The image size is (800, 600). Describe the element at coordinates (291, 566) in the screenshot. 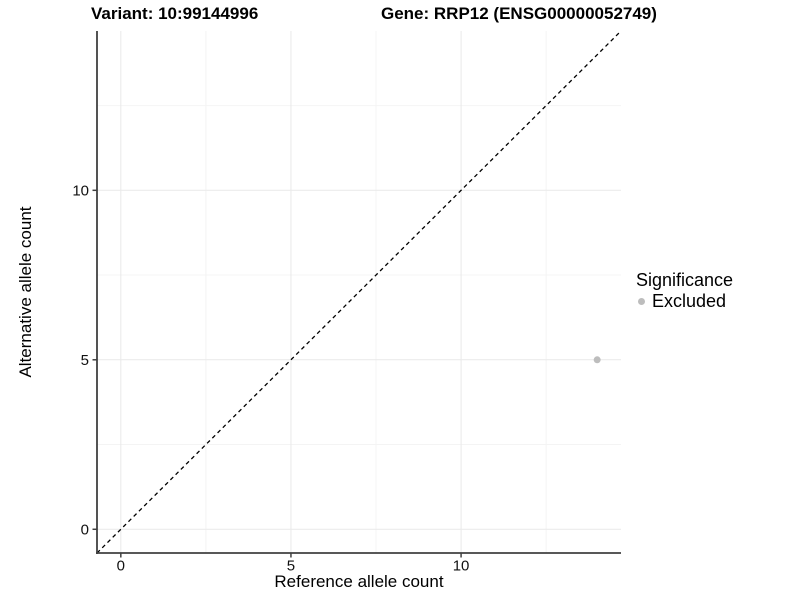

I see `x-tick-label: 5` at that location.